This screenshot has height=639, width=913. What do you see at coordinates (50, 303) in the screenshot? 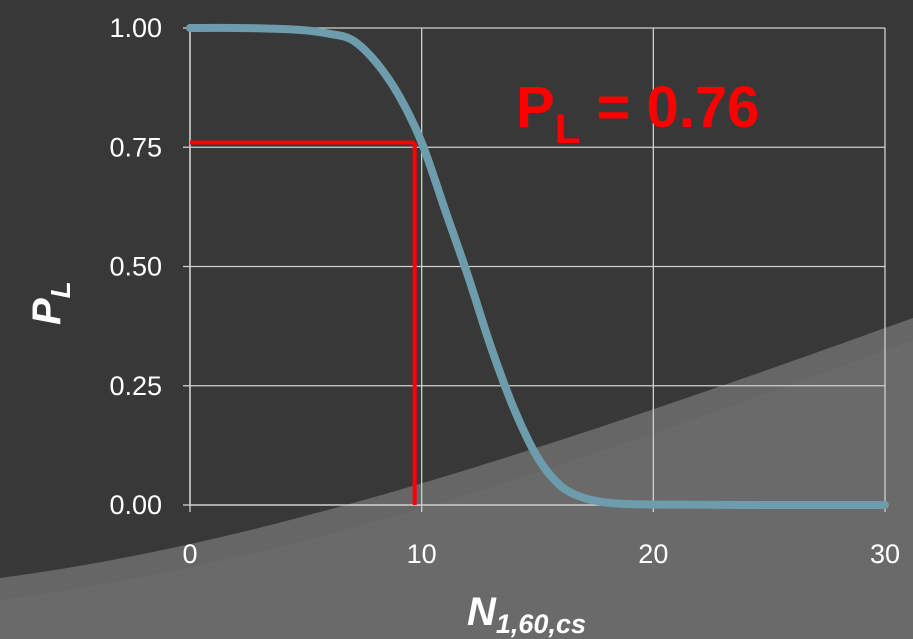
I see `y-axis-title: PL` at bounding box center [50, 303].